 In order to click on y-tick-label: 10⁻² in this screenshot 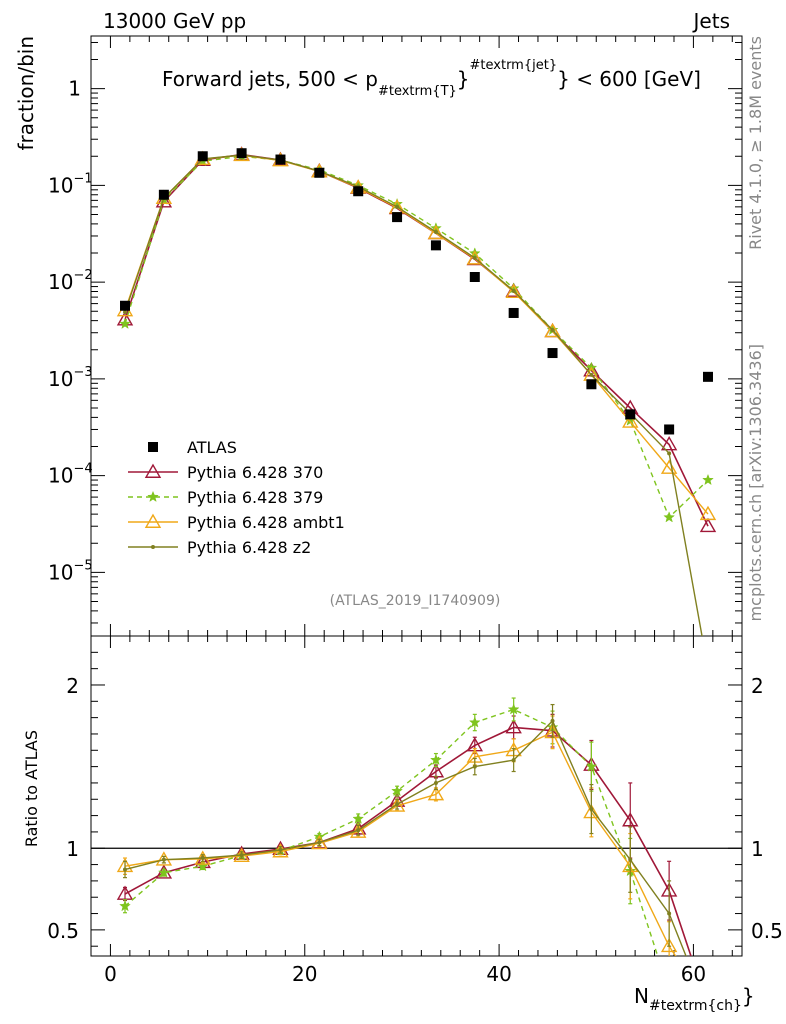, I will do `click(70, 281)`.